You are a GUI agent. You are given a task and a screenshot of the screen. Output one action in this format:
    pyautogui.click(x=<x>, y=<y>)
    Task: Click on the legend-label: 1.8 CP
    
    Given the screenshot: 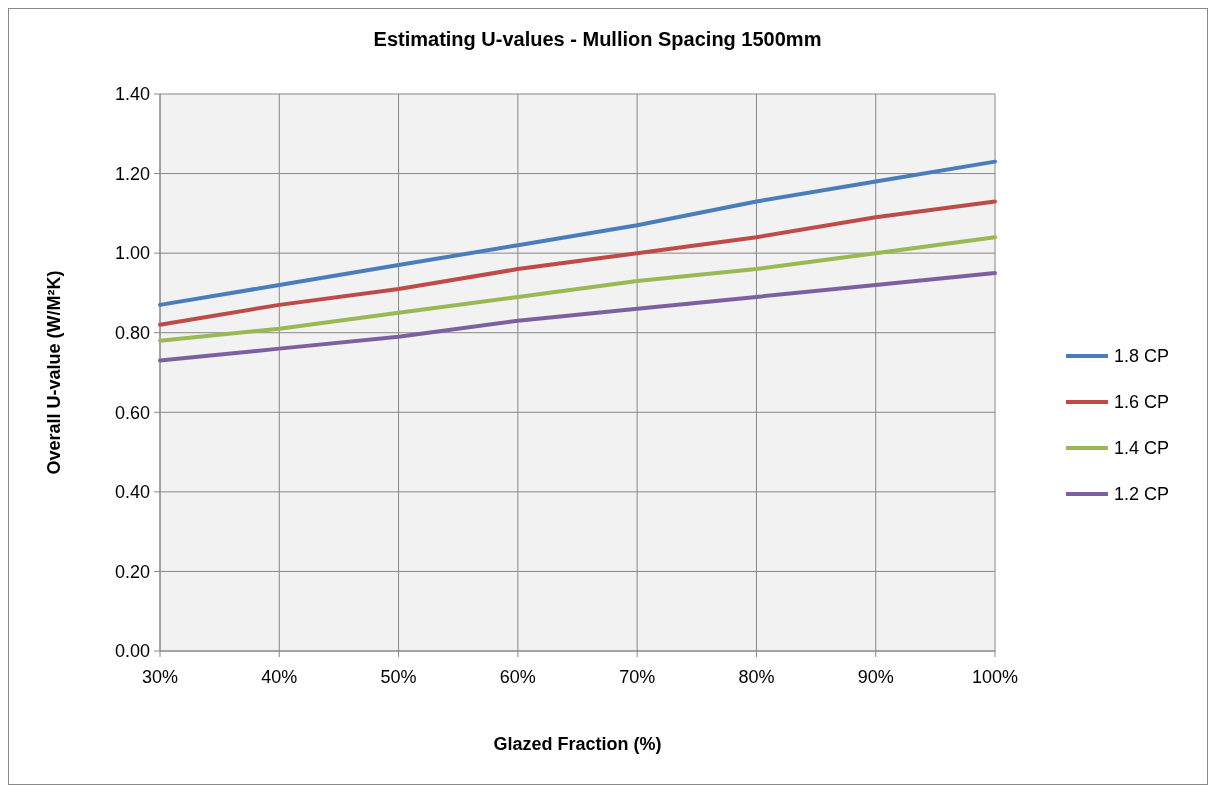 What is the action you would take?
    pyautogui.click(x=1142, y=356)
    